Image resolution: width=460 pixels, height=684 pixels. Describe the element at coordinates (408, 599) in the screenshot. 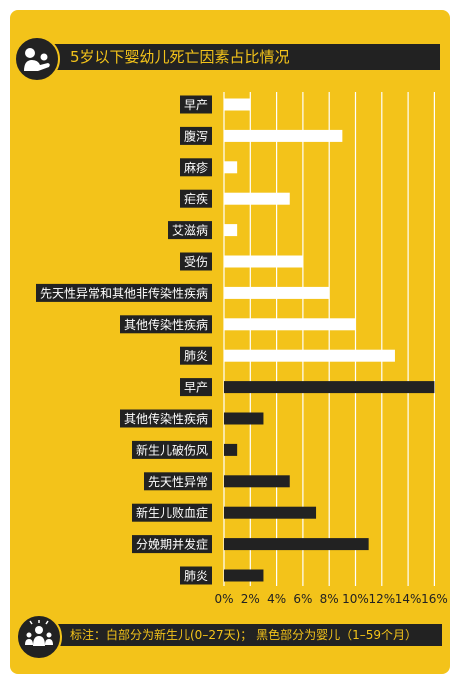

I see `x-tick-label: 14%` at that location.